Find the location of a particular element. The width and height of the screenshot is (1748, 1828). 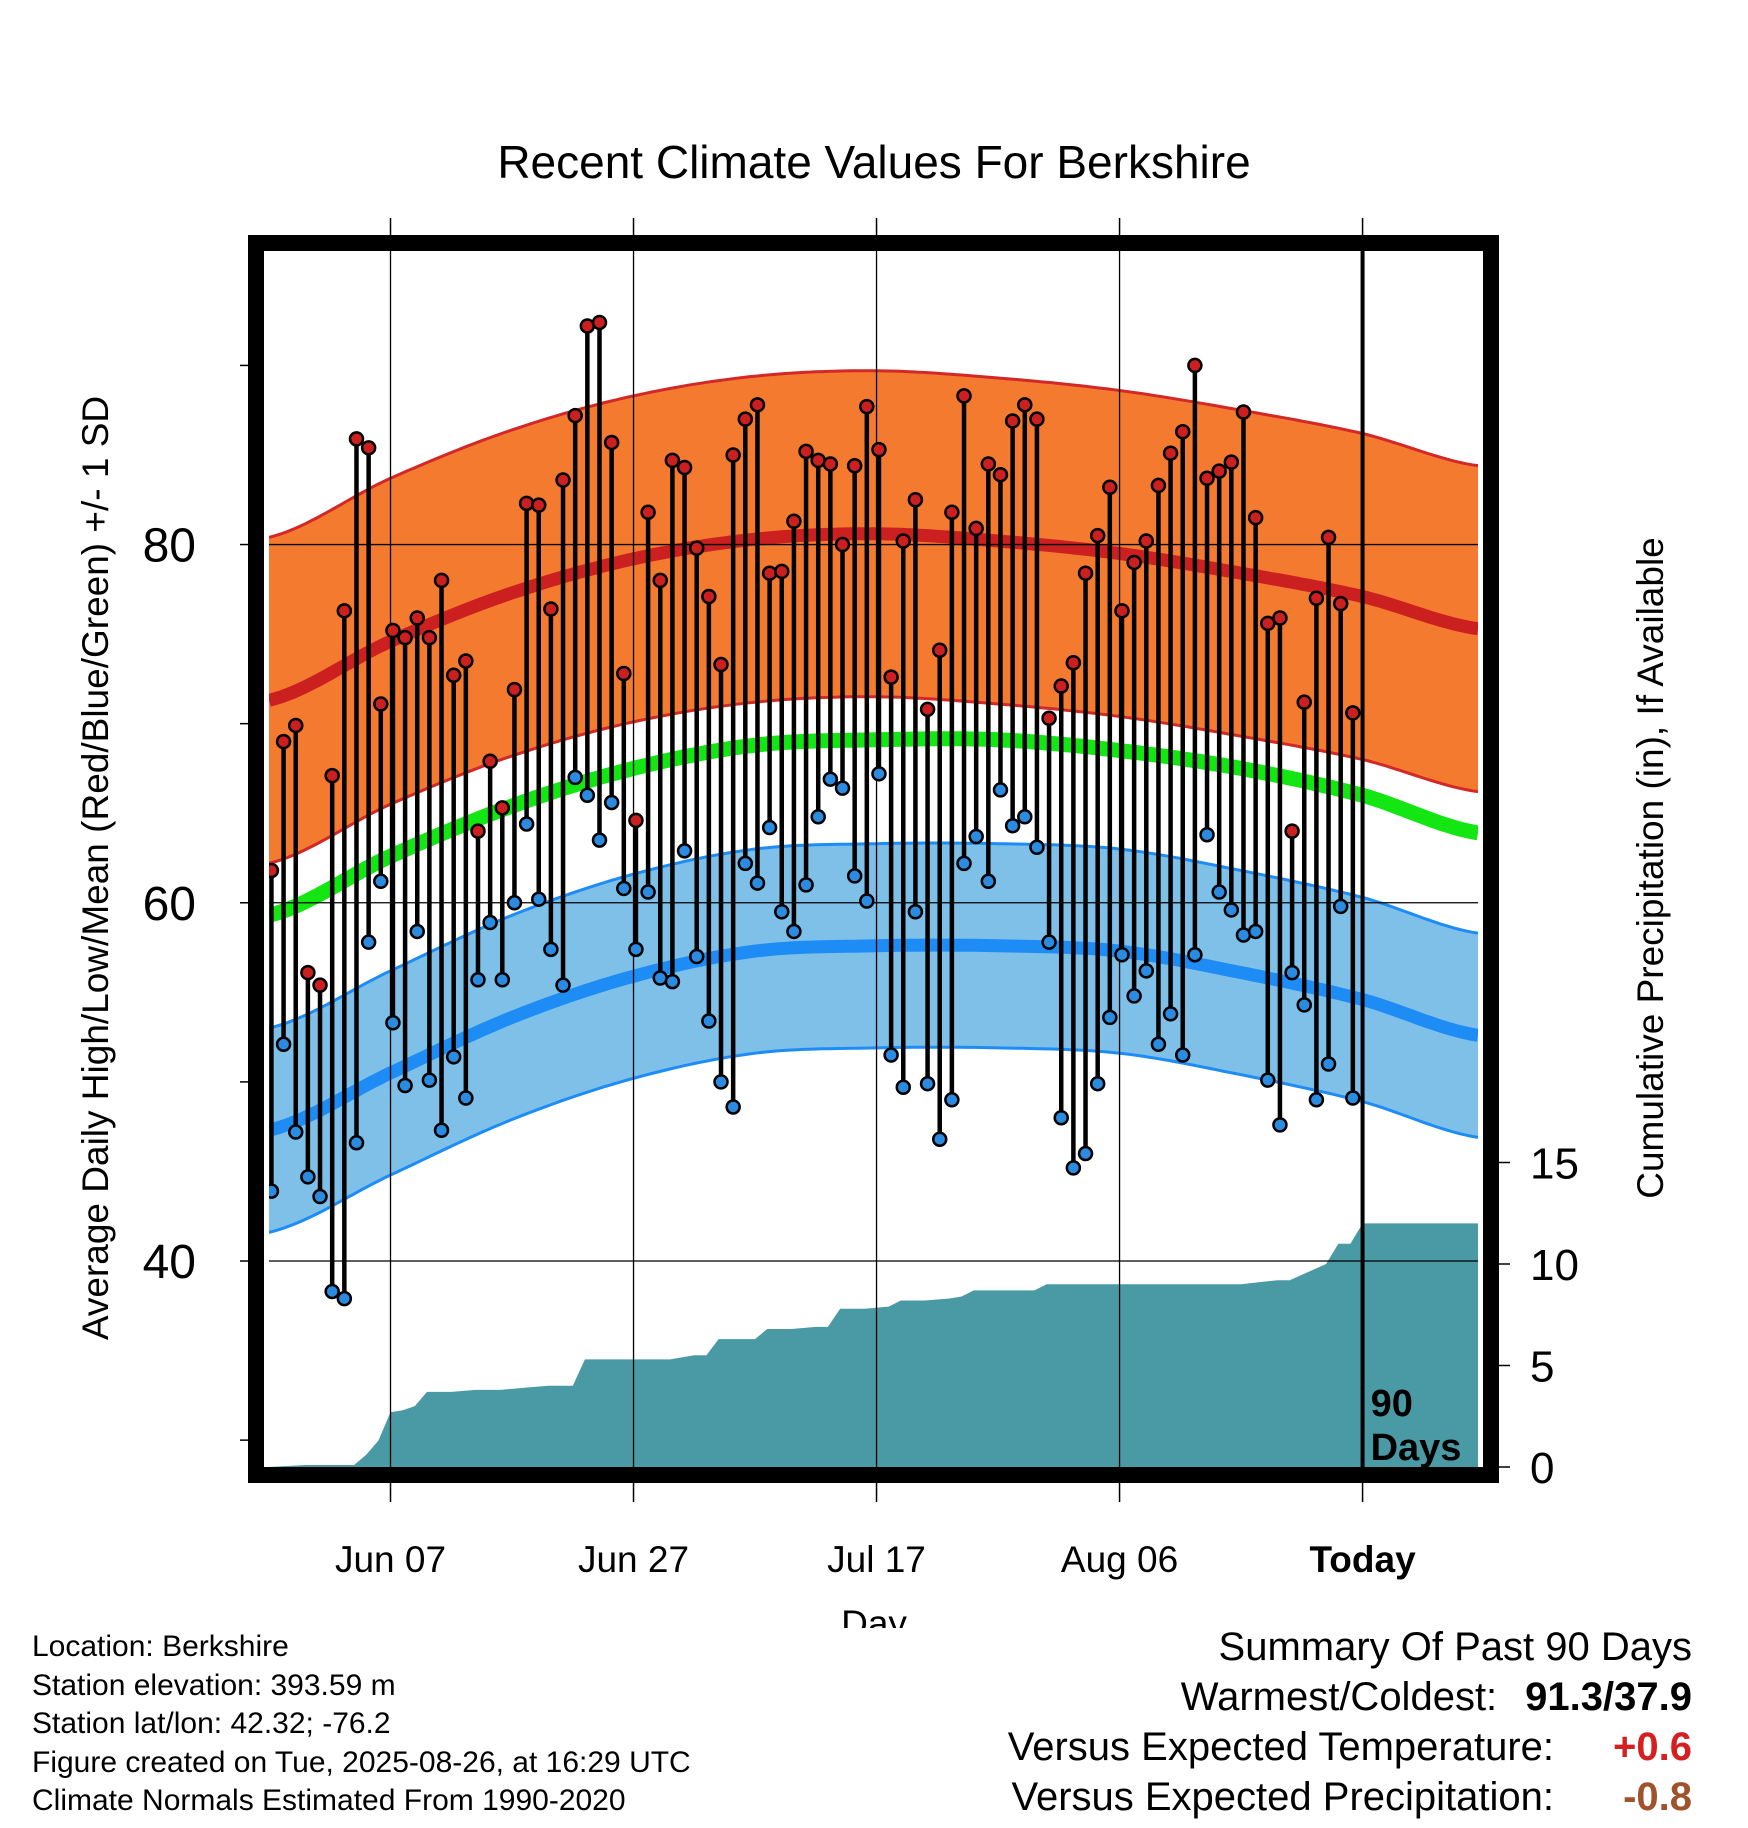

high-sd-lower is located at coordinates (873, 780).